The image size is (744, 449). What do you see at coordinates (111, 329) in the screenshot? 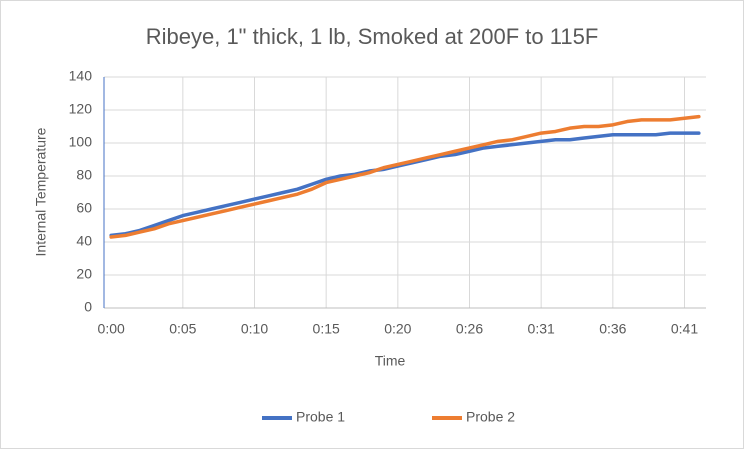
I see `x-tick-label: 0:00` at bounding box center [111, 329].